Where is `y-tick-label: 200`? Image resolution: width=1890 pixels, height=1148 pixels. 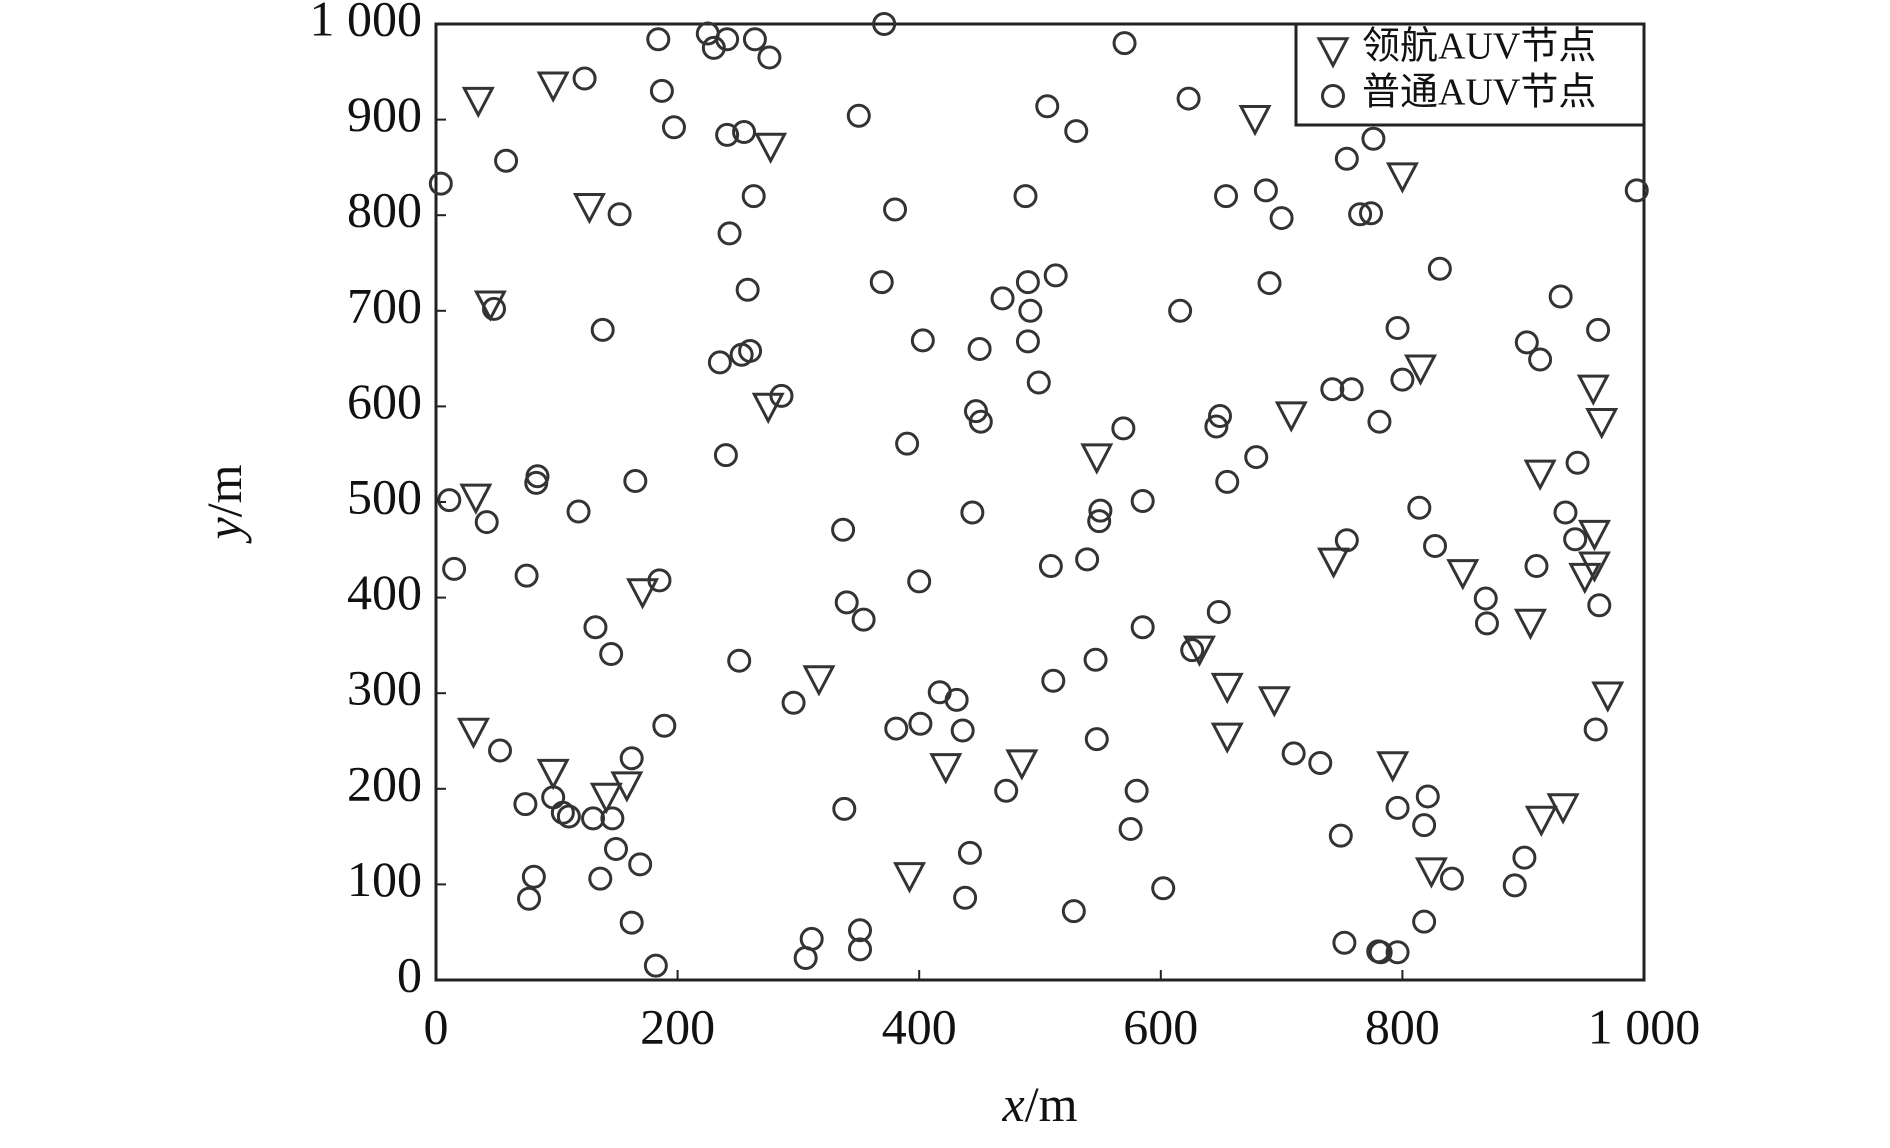 y-tick-label: 200 is located at coordinates (384, 783).